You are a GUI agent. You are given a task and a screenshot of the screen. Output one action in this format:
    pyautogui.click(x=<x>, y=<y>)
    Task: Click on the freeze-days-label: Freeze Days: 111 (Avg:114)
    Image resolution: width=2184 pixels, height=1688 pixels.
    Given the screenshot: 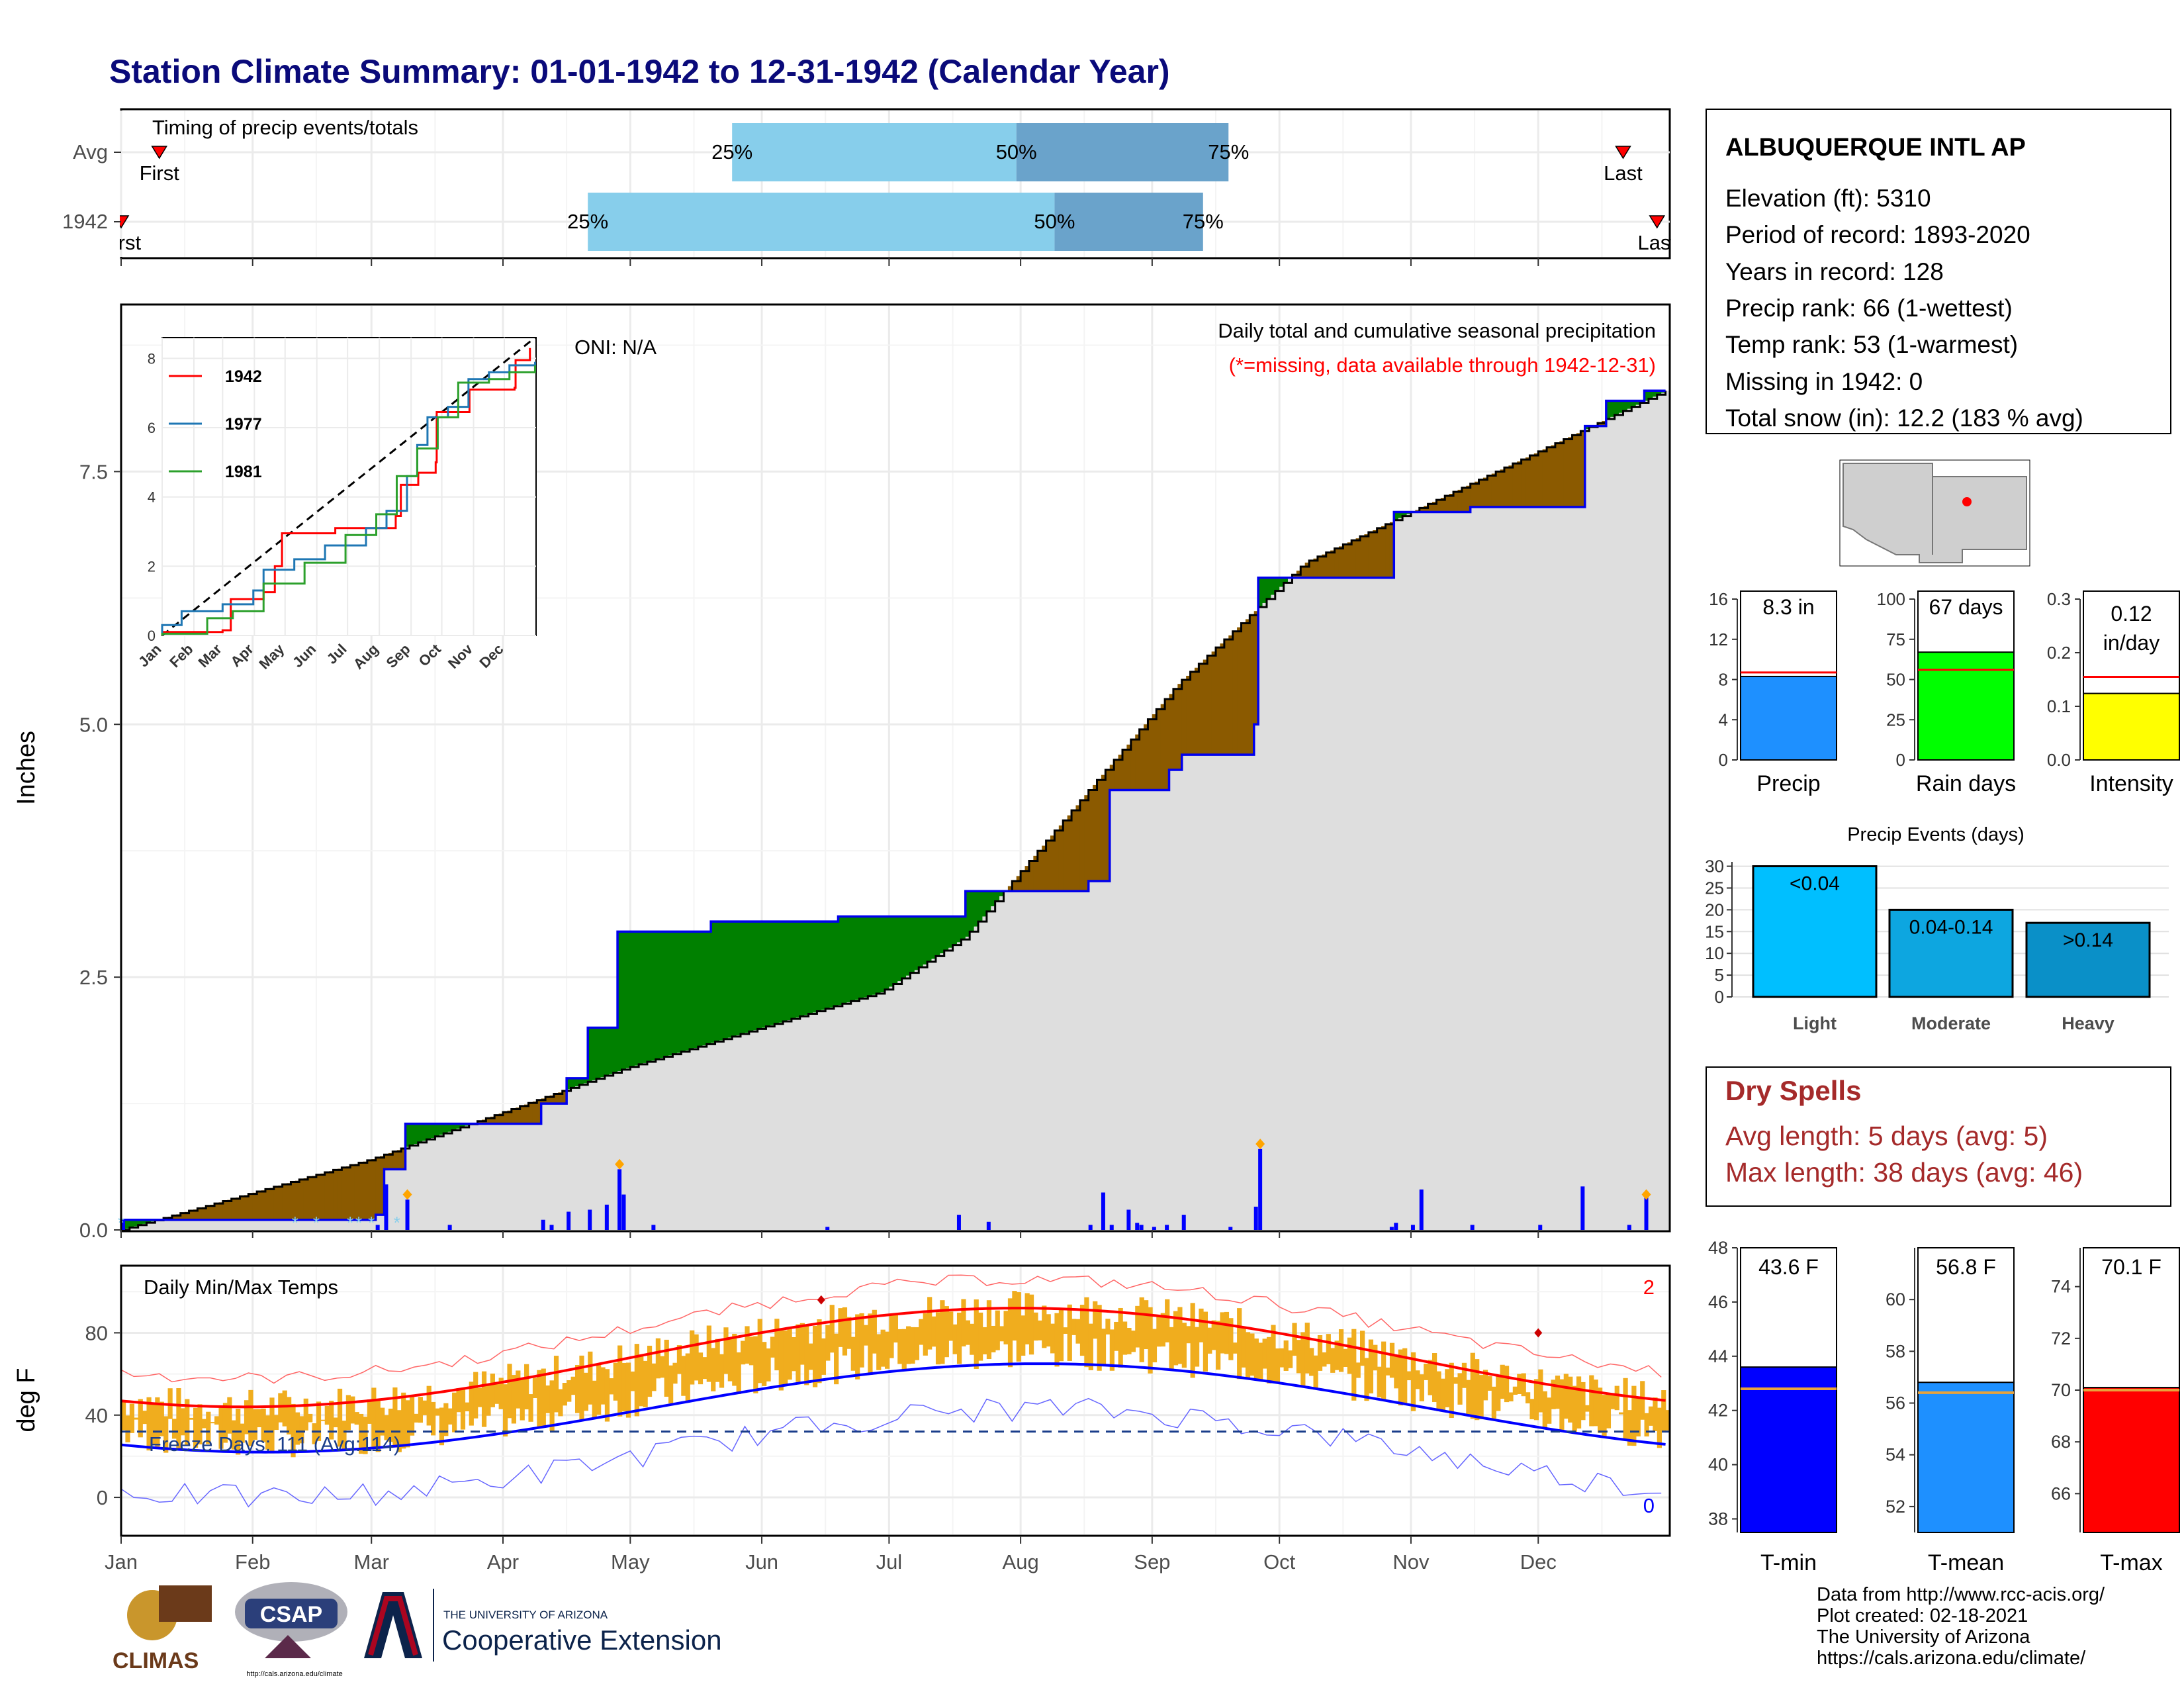 What is the action you would take?
    pyautogui.click(x=274, y=1444)
    